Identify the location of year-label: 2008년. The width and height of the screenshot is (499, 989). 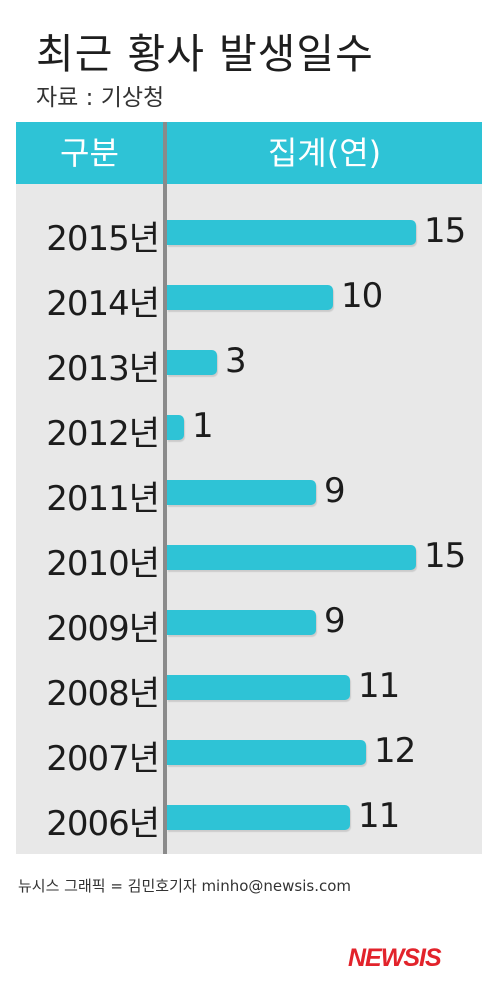
(103, 694).